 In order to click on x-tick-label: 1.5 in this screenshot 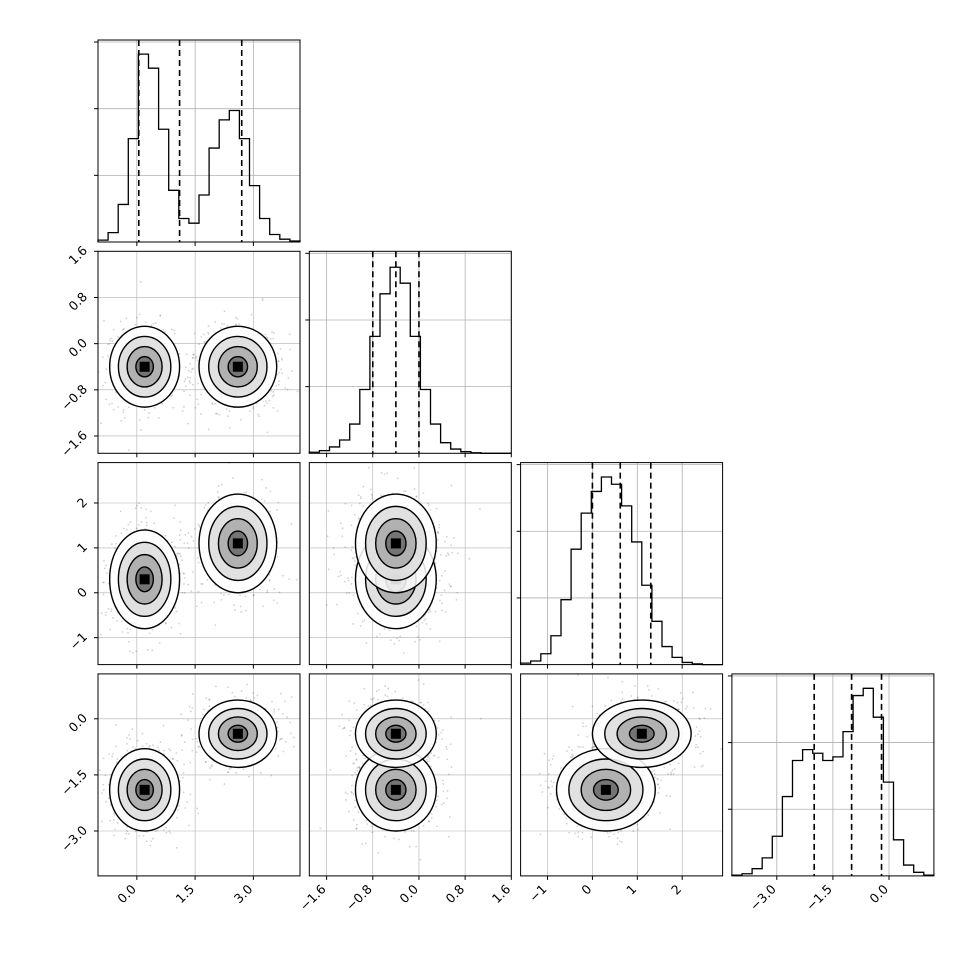, I will do `click(185, 893)`.